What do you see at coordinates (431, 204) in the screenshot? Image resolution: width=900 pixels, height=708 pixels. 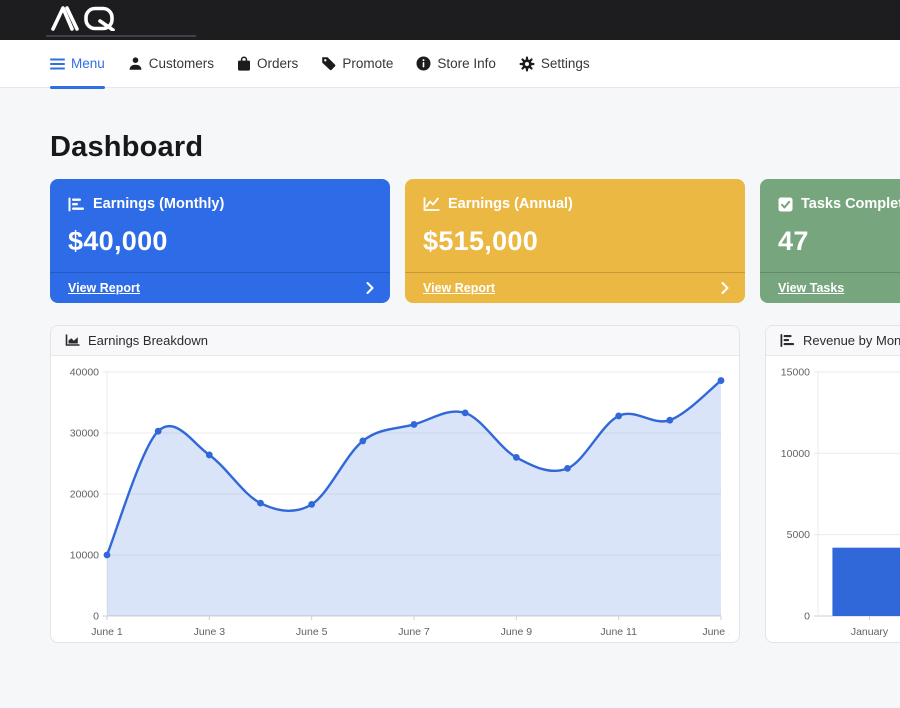 I see `line-chart-icon` at bounding box center [431, 204].